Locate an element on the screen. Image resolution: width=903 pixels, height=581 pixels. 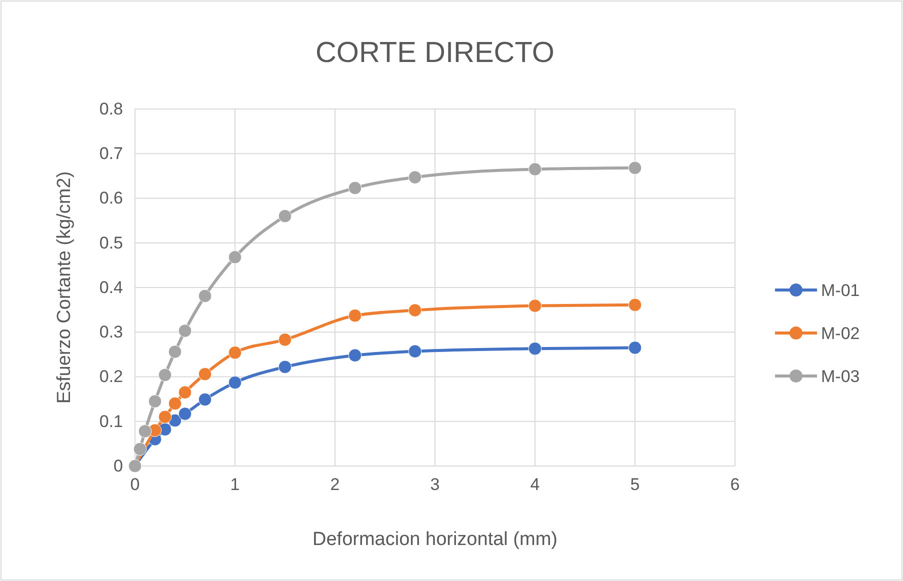
x-tick-label: 6 is located at coordinates (735, 484).